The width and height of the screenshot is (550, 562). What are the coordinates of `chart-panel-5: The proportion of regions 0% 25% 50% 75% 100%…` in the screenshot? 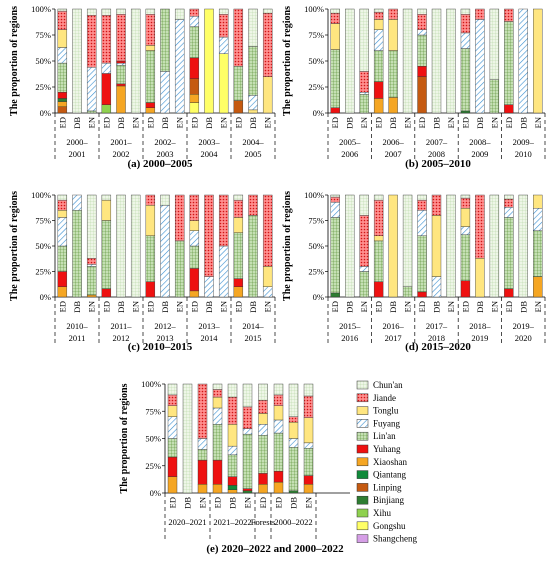 It's located at (234, 467).